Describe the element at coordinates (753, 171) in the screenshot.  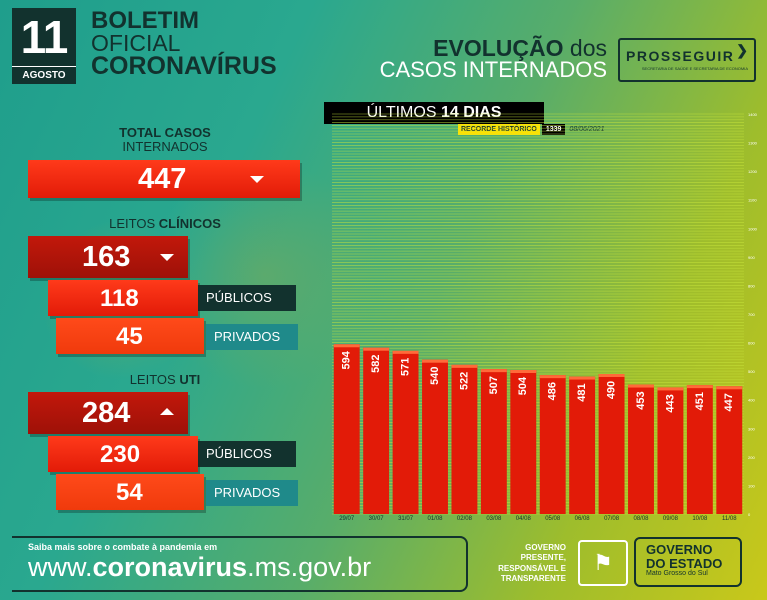
I see `y-tick-label: 1200` at that location.